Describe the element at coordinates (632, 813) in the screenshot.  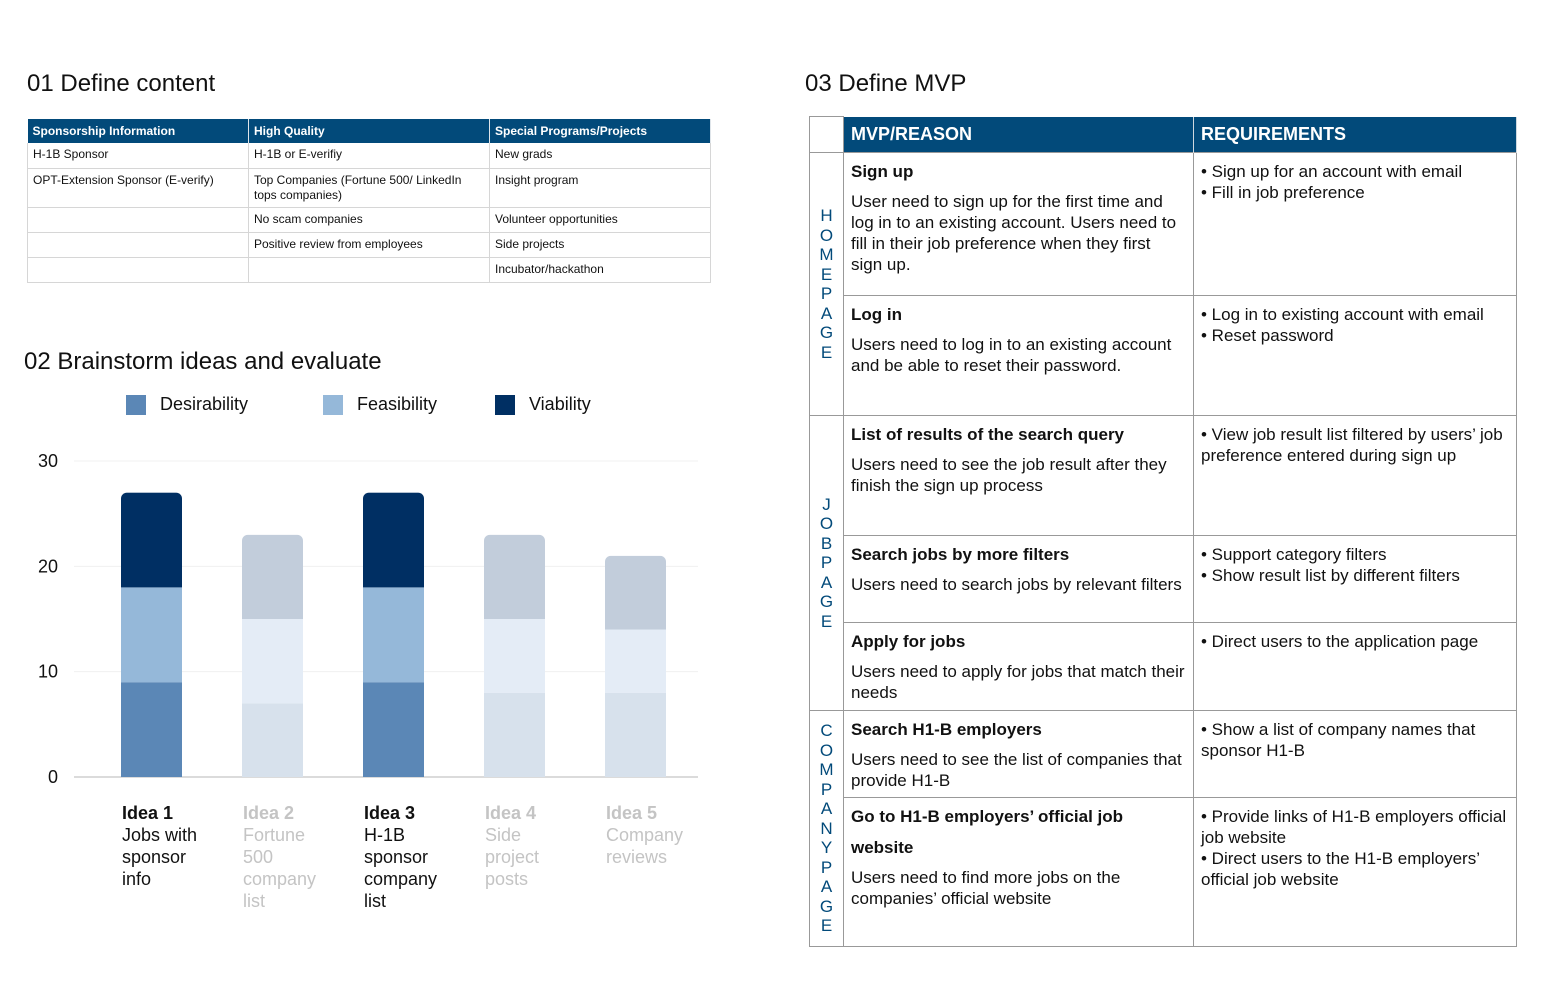
I see `idea-name: Idea 5` at that location.